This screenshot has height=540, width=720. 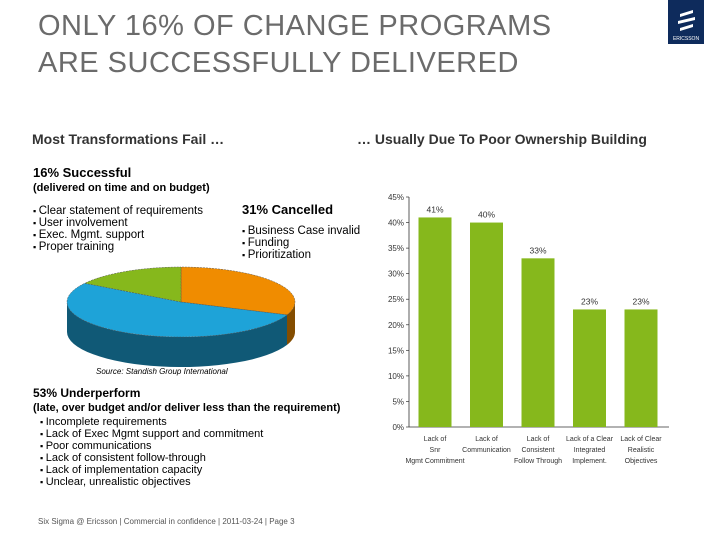 What do you see at coordinates (301, 255) in the screenshot?
I see `list-item: Prioritization` at bounding box center [301, 255].